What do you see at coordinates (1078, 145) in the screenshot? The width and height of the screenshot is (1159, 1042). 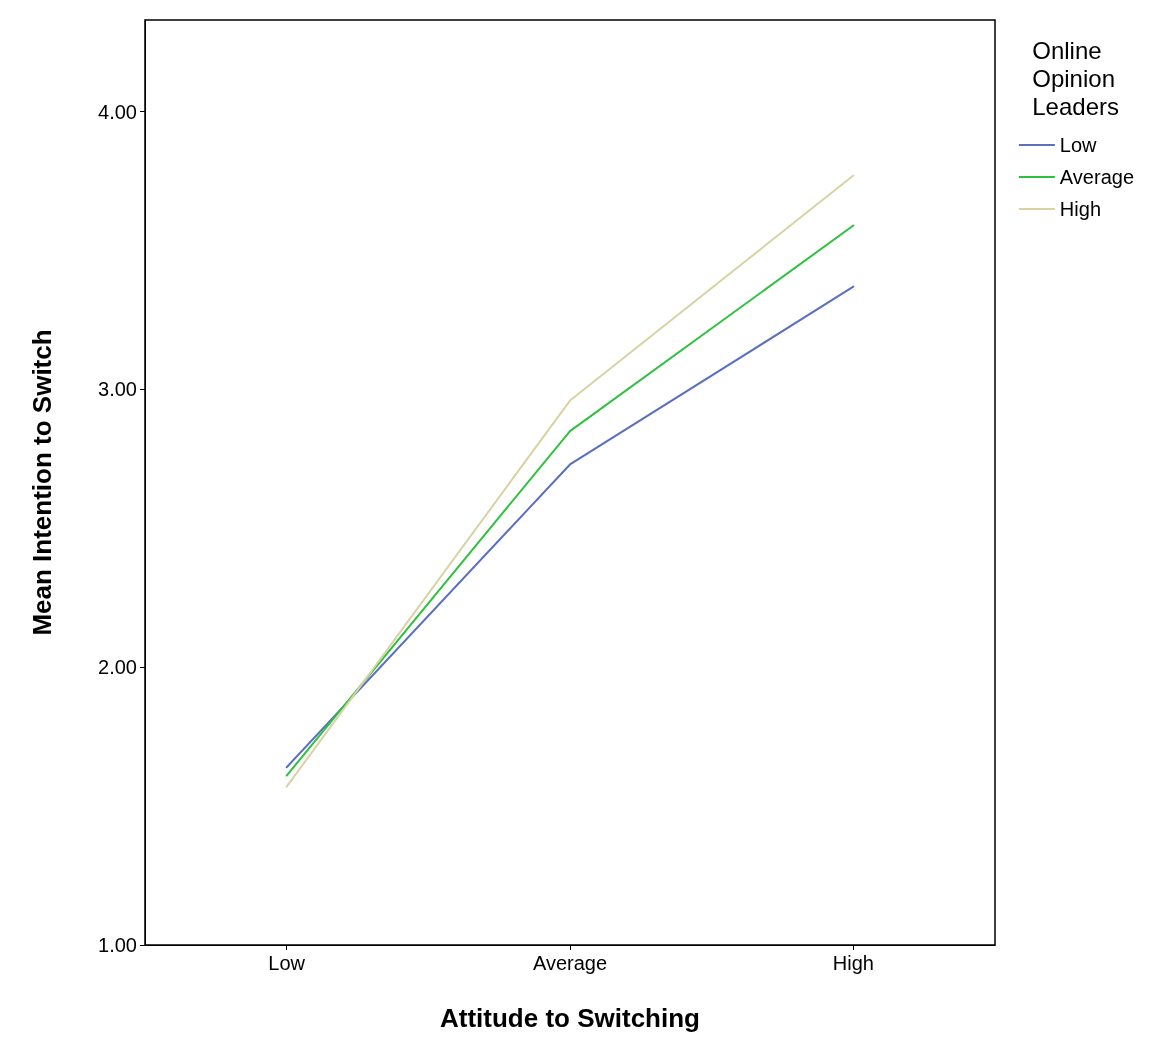 I see `legend-label: Low` at bounding box center [1078, 145].